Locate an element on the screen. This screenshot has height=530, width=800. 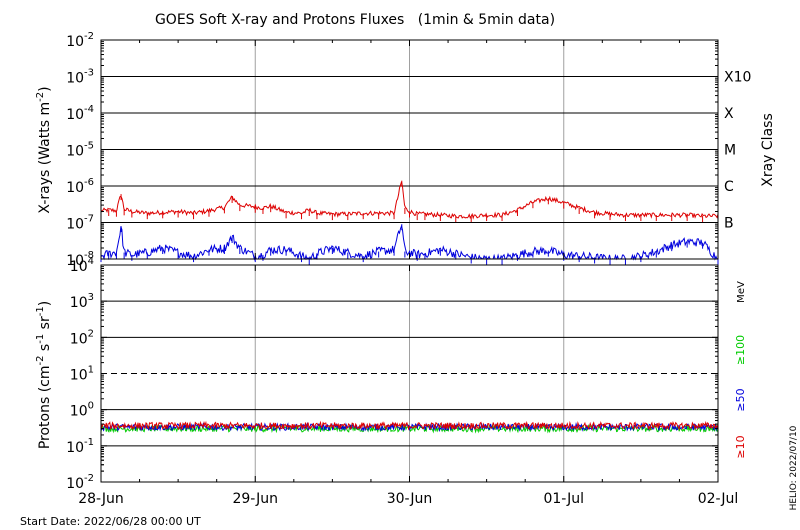
time-tick-label: 30-Jun is located at coordinates (410, 499).